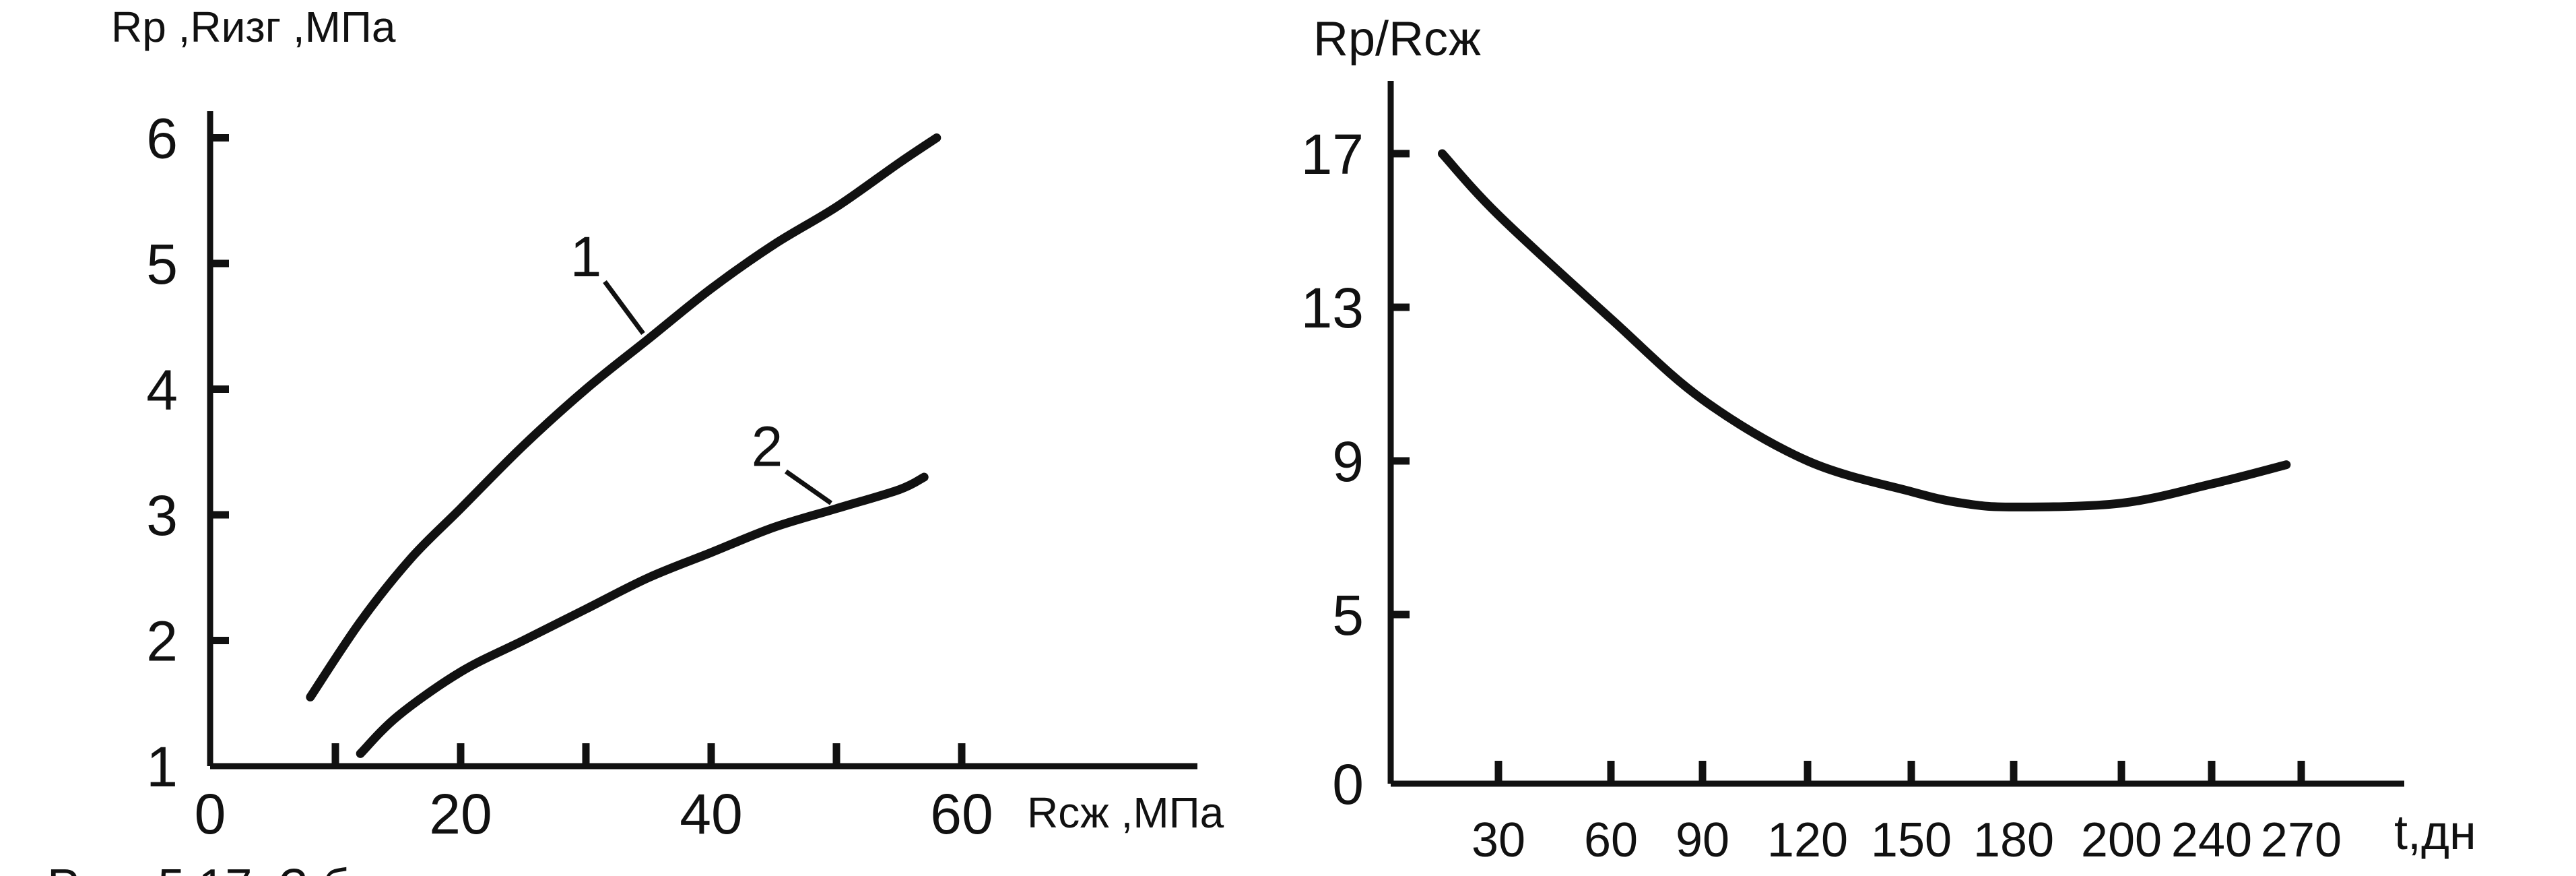  Describe the element at coordinates (1348, 461) in the screenshot. I see `y-tick-label: 9` at that location.